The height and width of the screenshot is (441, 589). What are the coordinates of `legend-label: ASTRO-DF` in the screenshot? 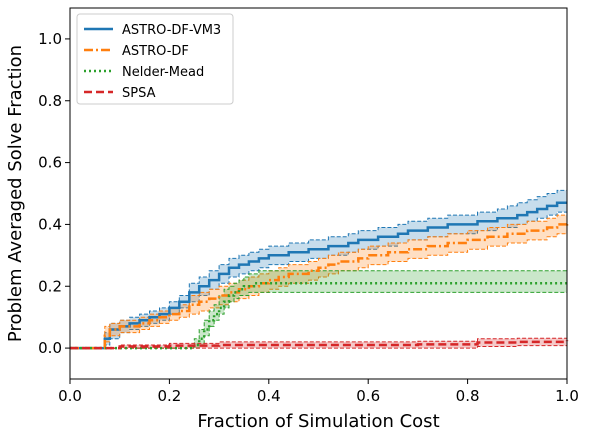 It's located at (155, 51).